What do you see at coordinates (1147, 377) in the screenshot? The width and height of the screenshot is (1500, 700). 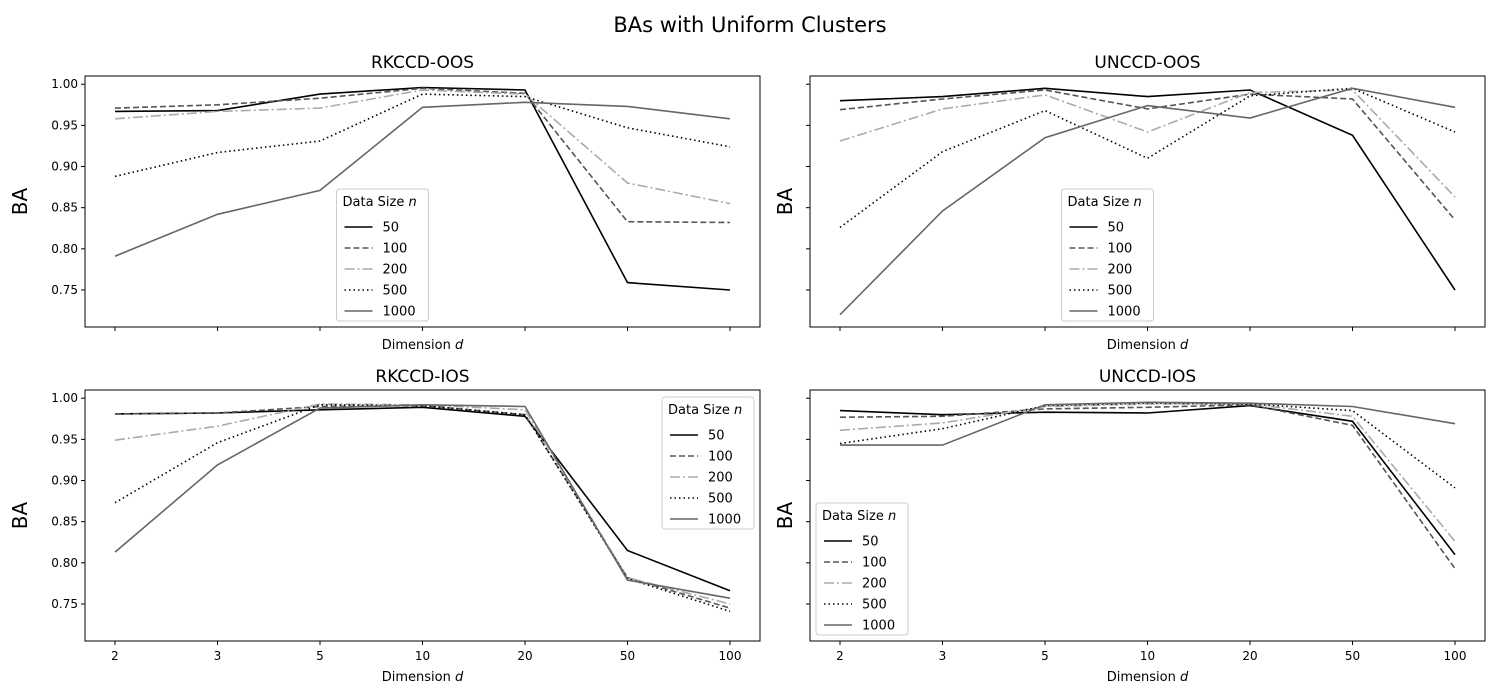 I see `subplot-title: UNCCD-IOS` at bounding box center [1147, 377].